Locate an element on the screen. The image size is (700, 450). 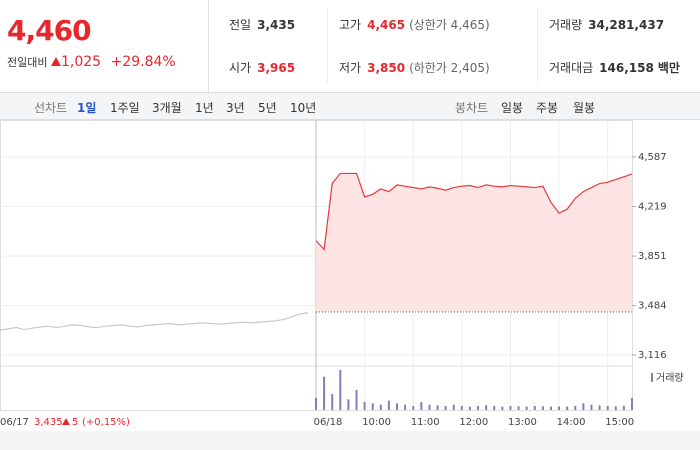
prev-change-pct: (+0,15%) is located at coordinates (106, 422).